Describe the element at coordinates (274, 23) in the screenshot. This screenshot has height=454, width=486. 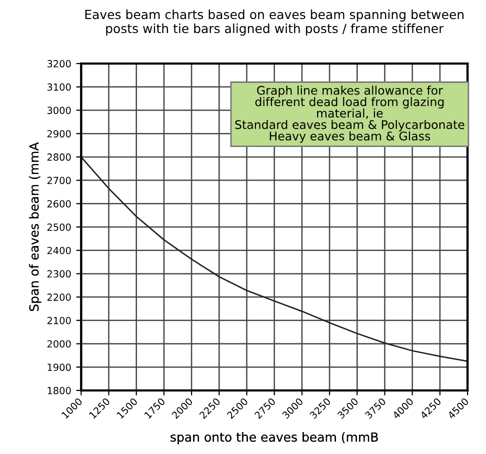
I see `chart-title: Eaves beam charts based on eaves beam spanning between posts with tie bars aligned with posts / frame stiffener` at that location.